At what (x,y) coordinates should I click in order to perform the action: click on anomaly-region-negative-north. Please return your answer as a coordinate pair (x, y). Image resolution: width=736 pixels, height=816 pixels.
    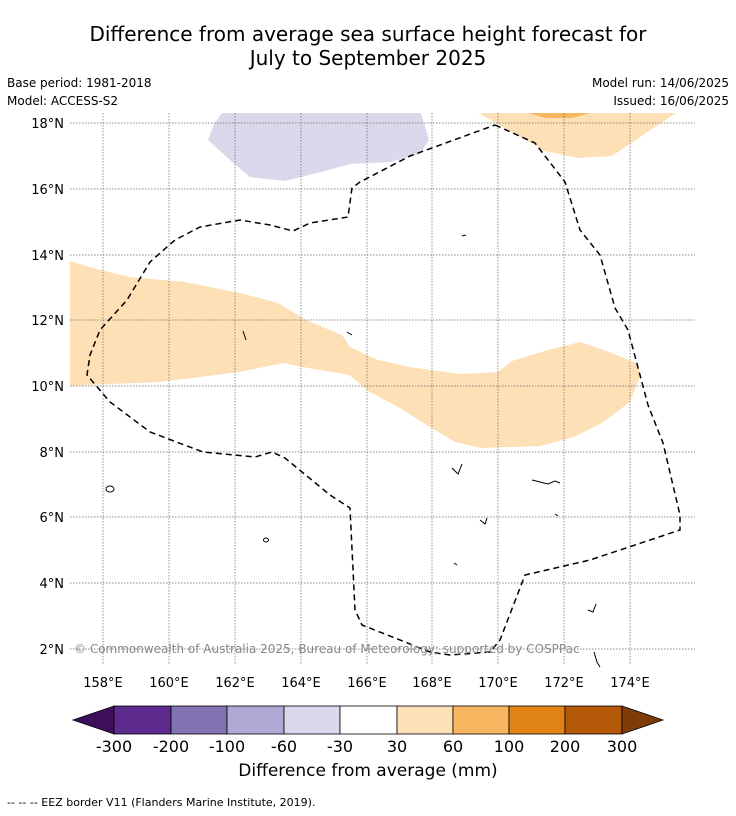
    Looking at the image, I should click on (318, 147).